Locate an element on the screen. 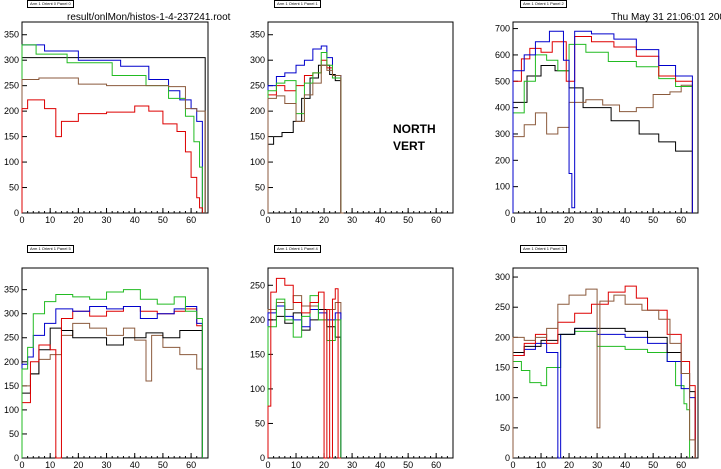  x-tick-label-1-0: 0 is located at coordinates (267, 220).